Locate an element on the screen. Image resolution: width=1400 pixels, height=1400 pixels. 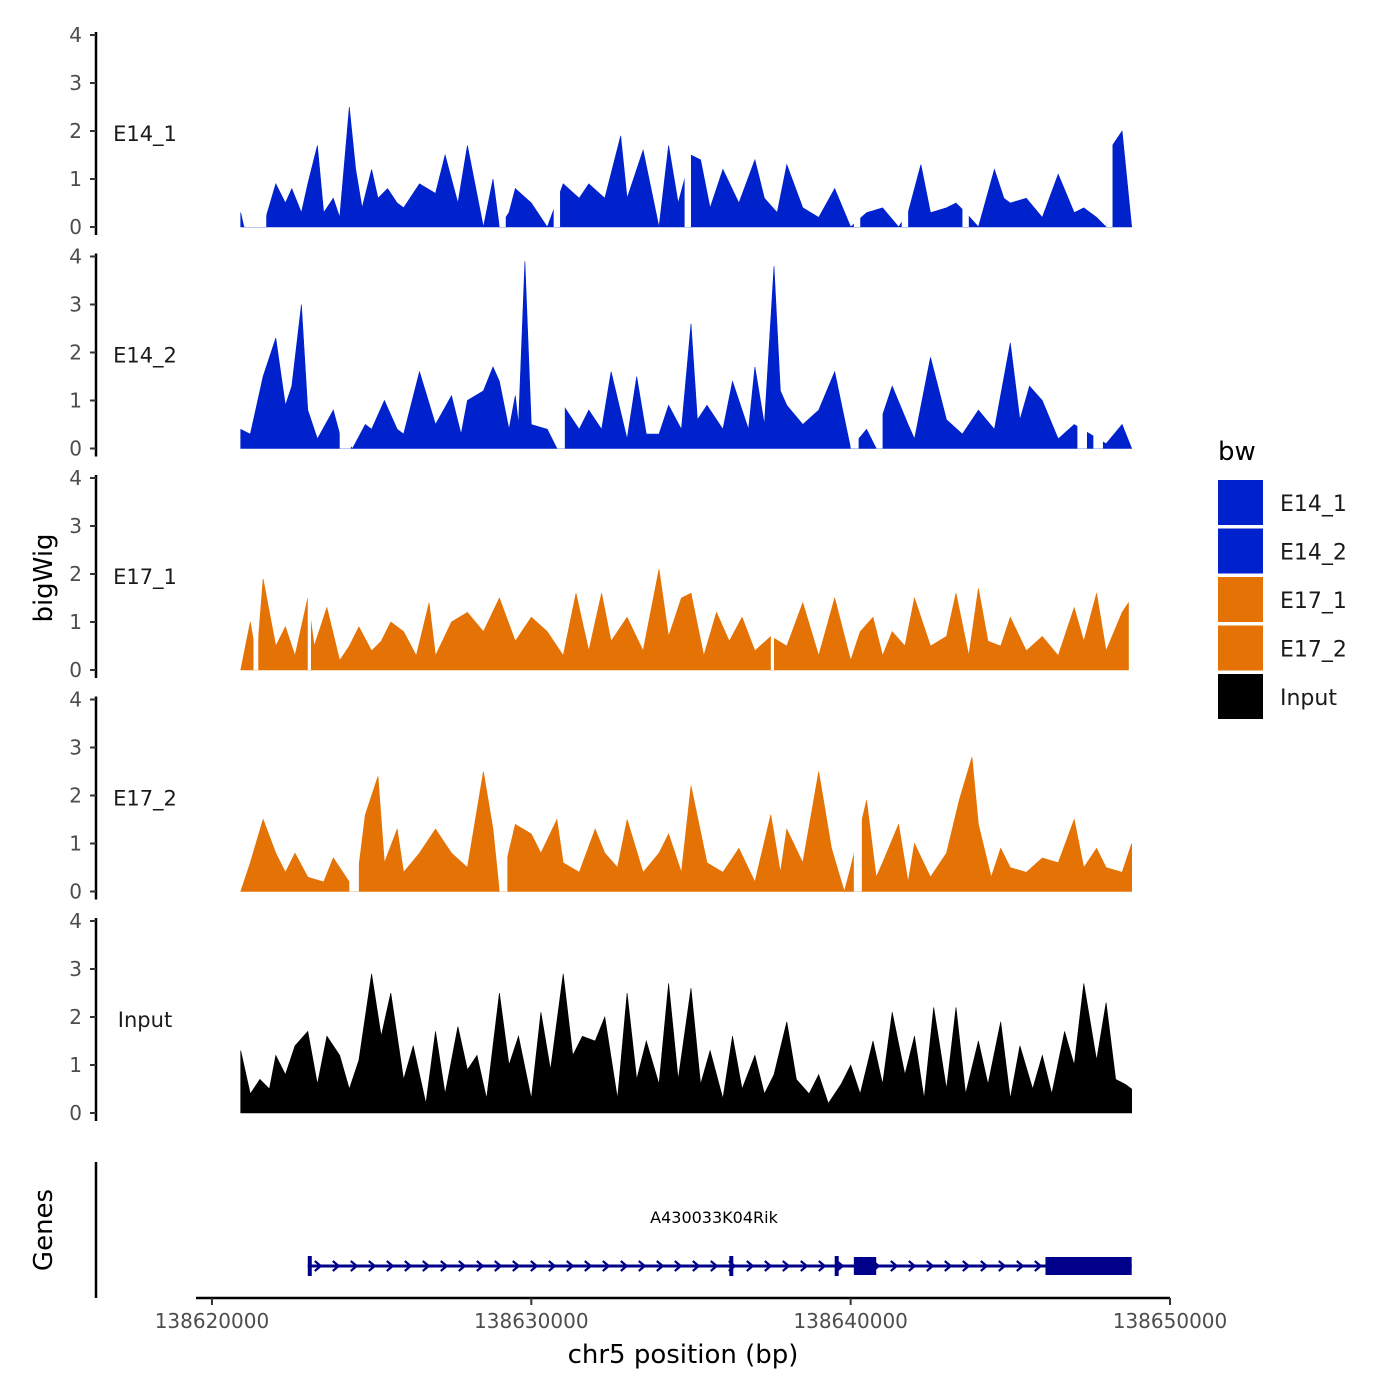
track-e17-2: 0 1 2 3 4 E17_2 is located at coordinates (600, 796).